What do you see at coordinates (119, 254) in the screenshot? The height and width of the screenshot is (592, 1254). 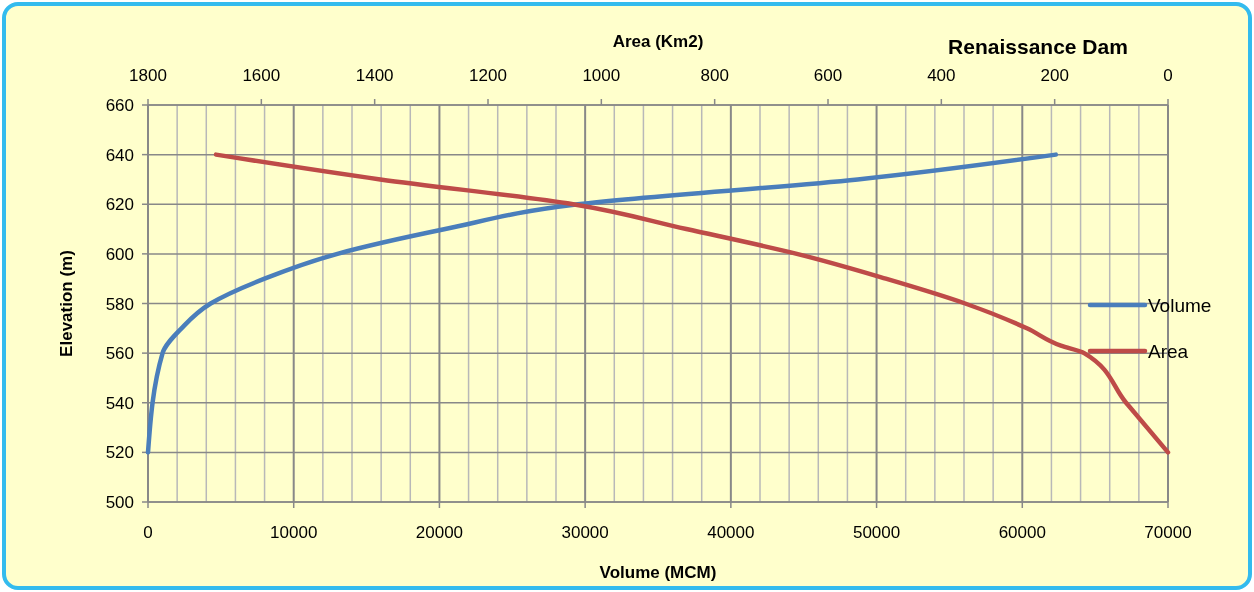 I see `y-tick-label: 600` at bounding box center [119, 254].